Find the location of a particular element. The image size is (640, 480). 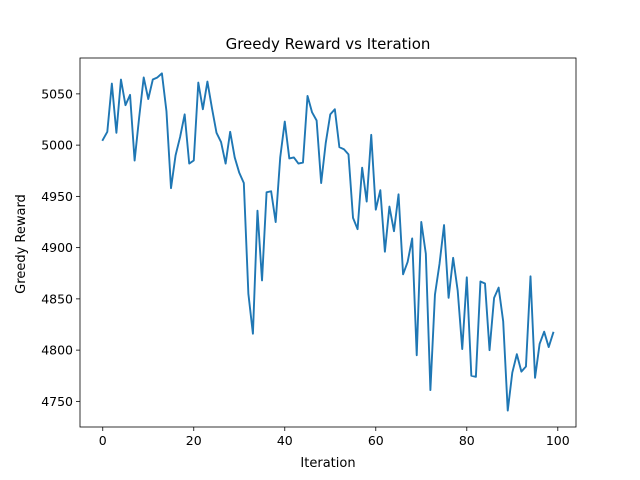

x-tick-label: 0 is located at coordinates (103, 440).